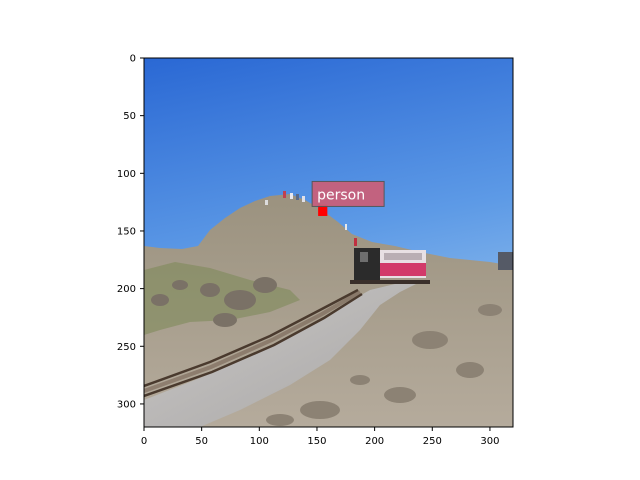  Describe the element at coordinates (253, 343) in the screenshot. I see `rail-tracks` at that location.